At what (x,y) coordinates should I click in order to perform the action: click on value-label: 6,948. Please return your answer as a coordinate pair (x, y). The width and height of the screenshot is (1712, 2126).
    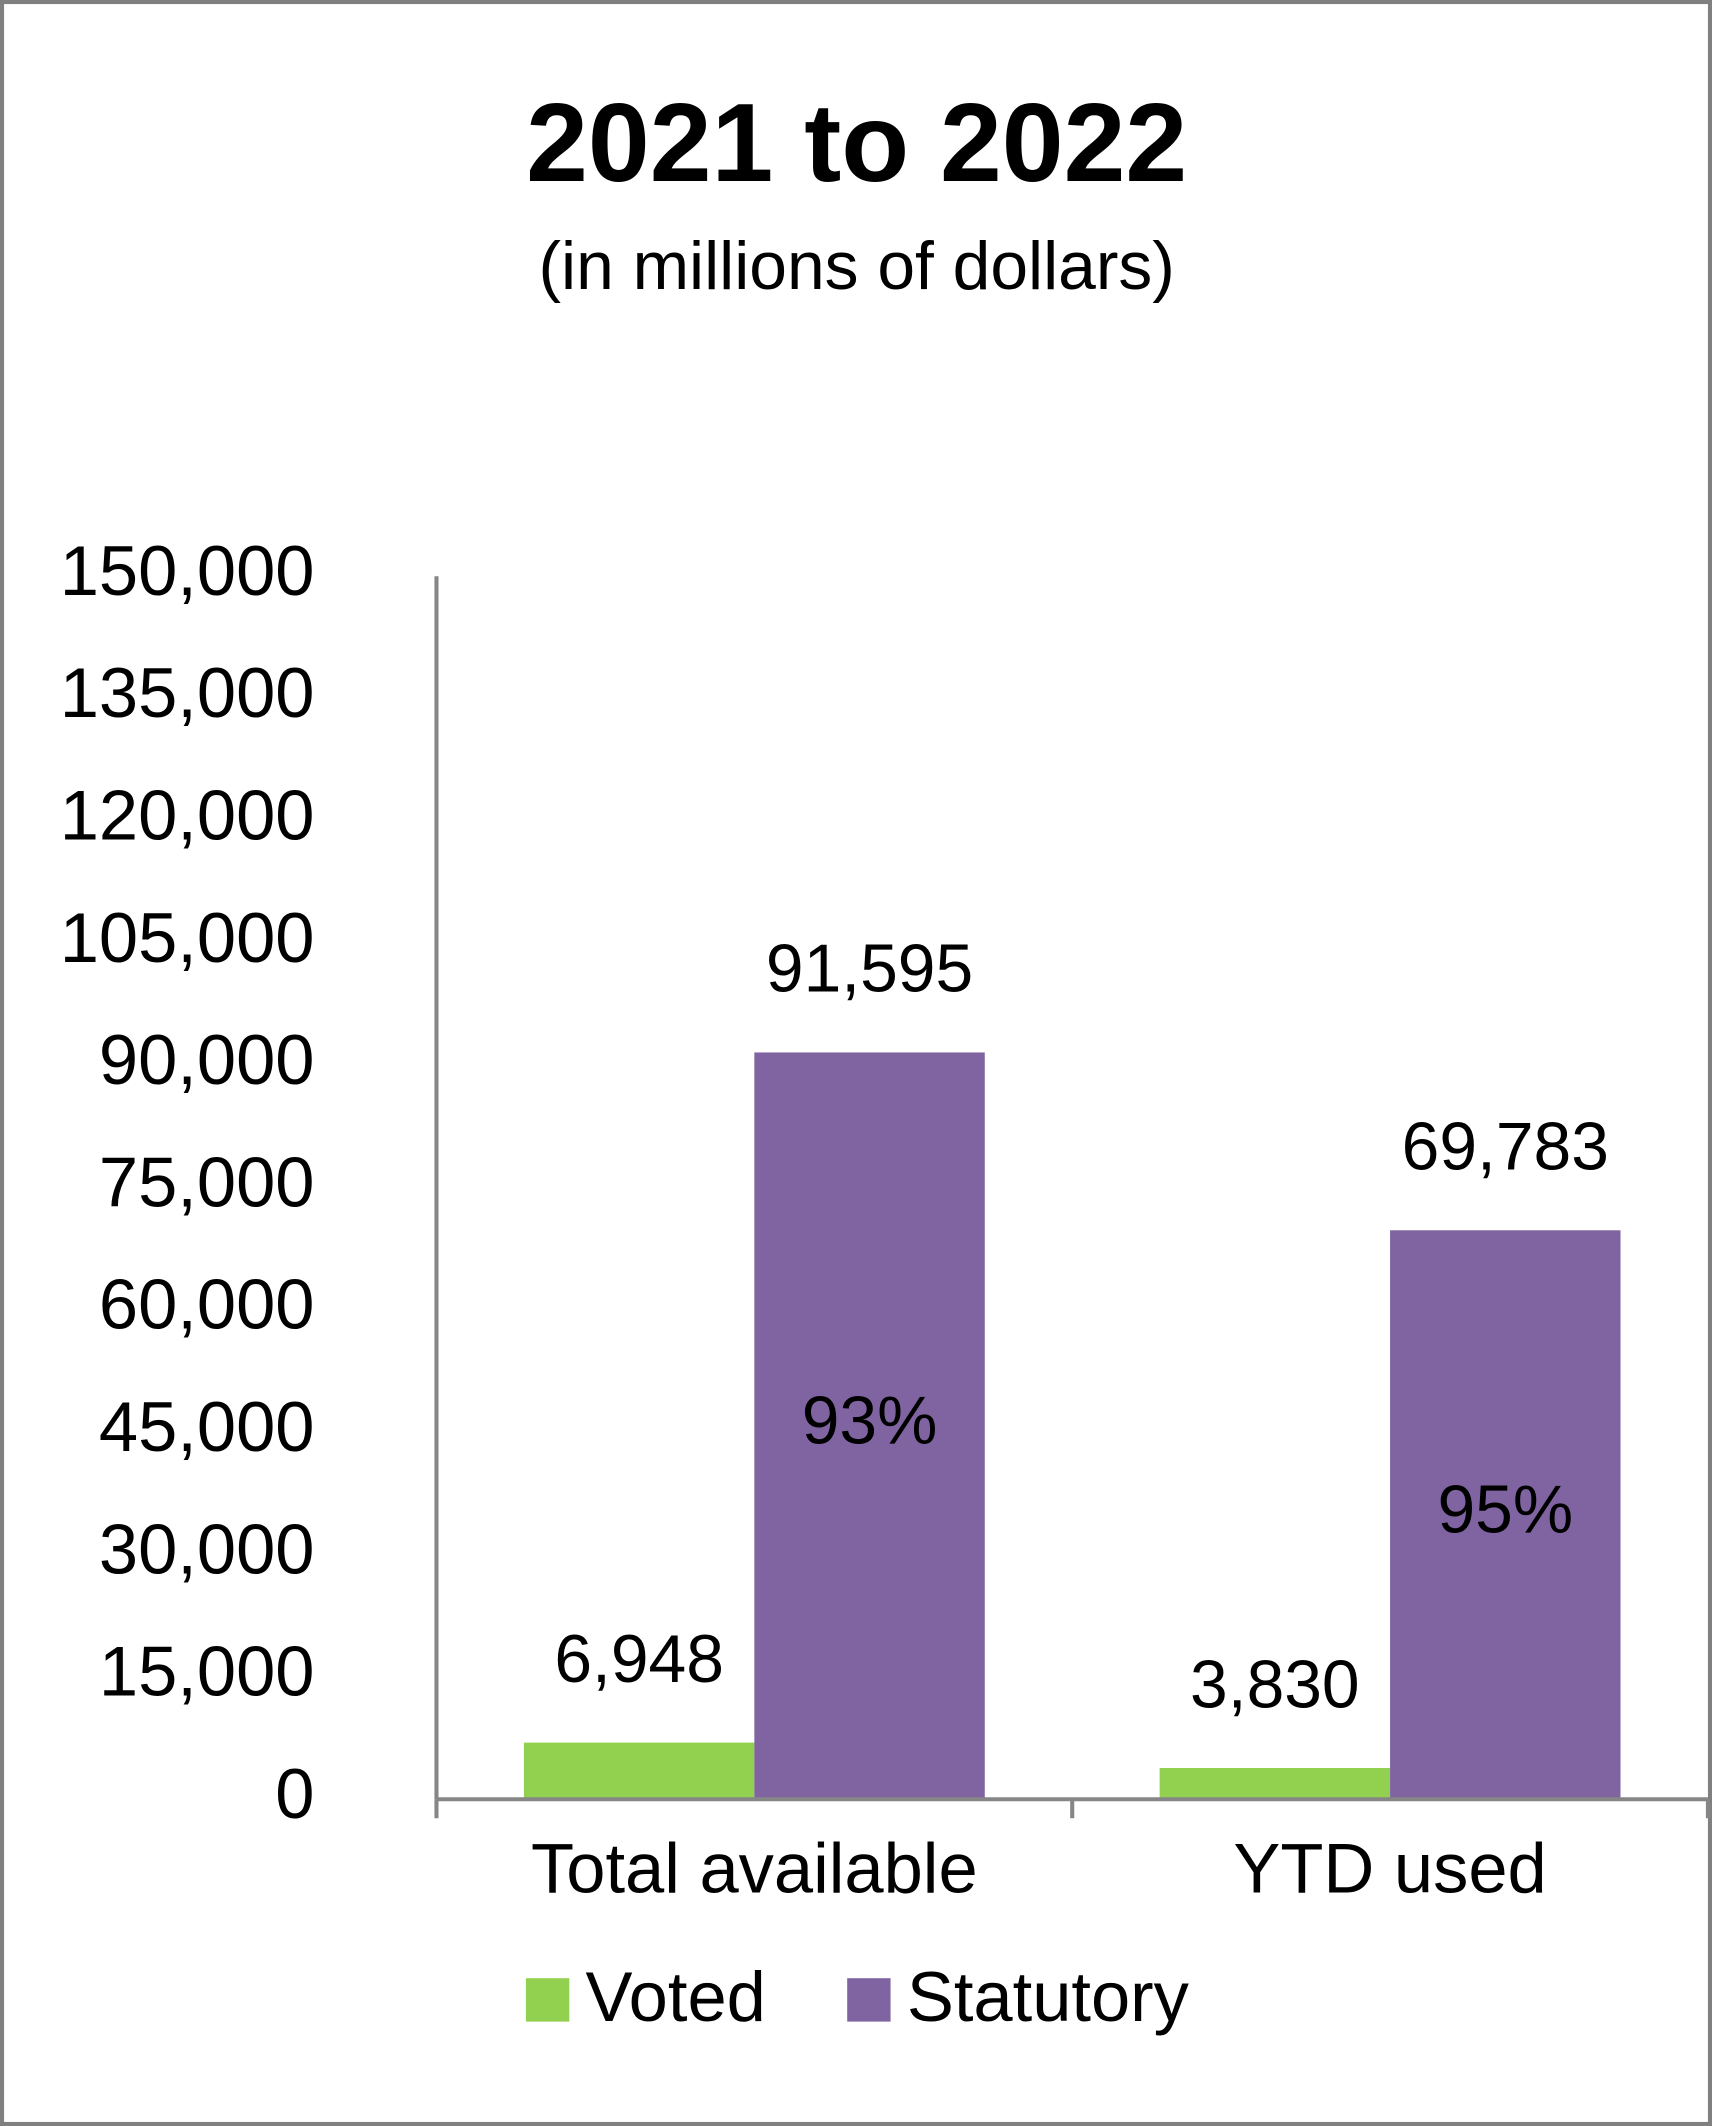
    Looking at the image, I should click on (639, 1659).